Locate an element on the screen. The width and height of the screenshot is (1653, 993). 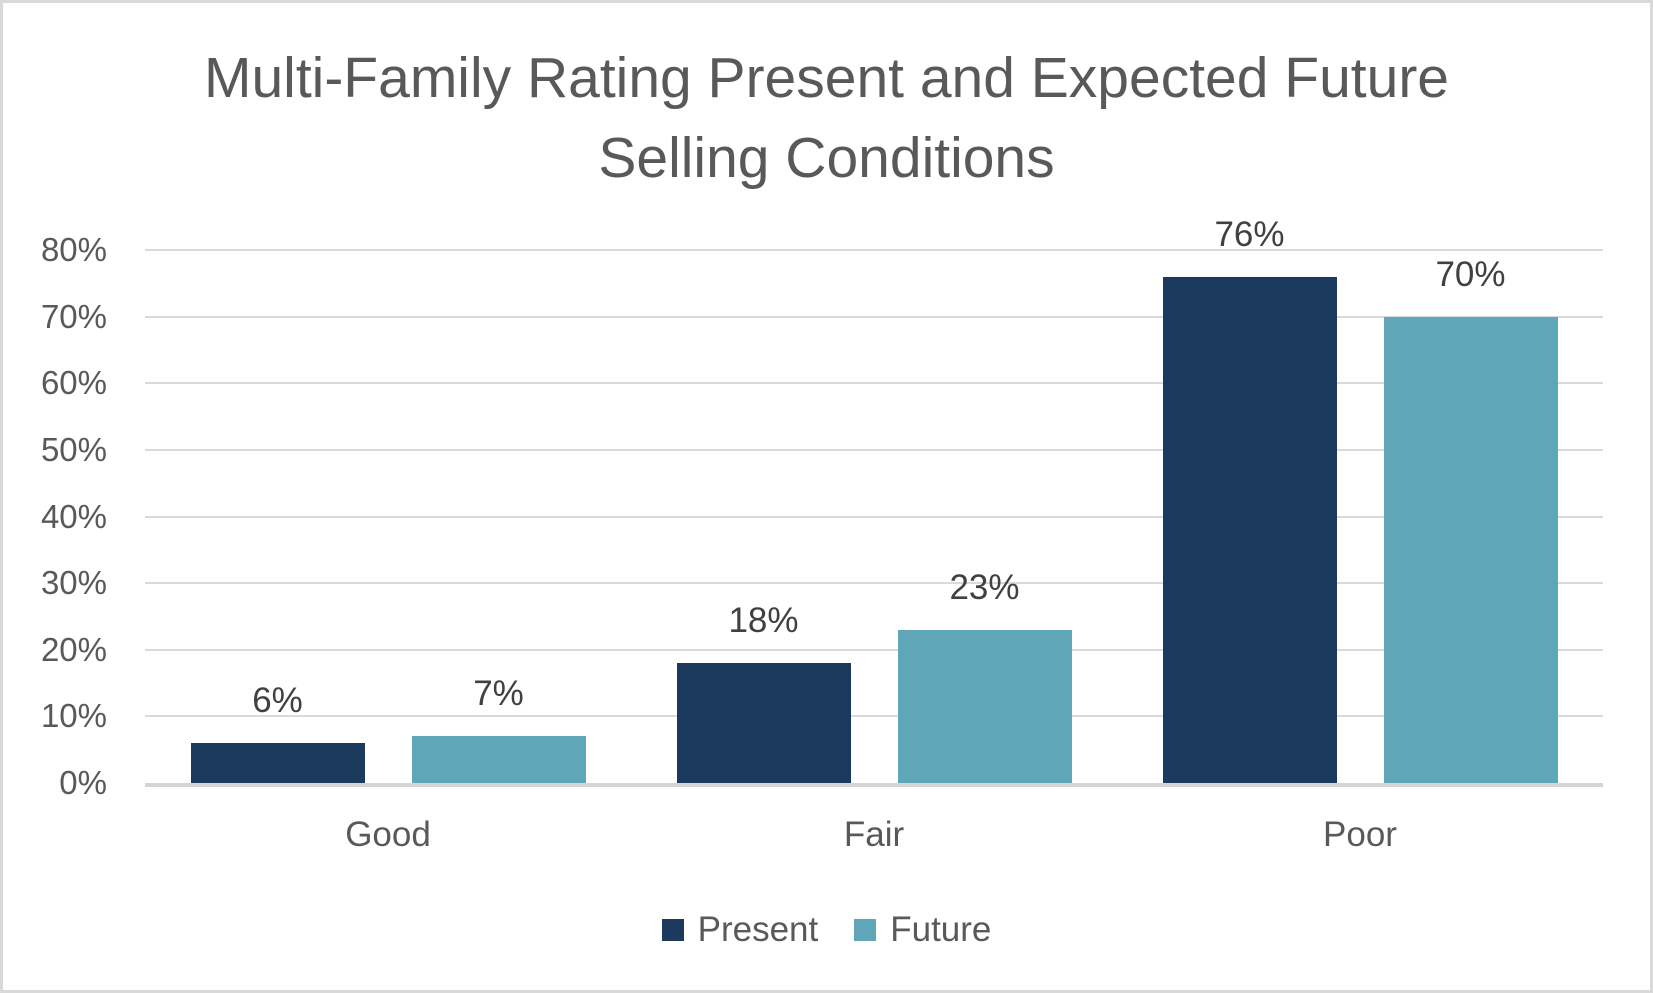
y-tick-label: 70% is located at coordinates (73, 316).